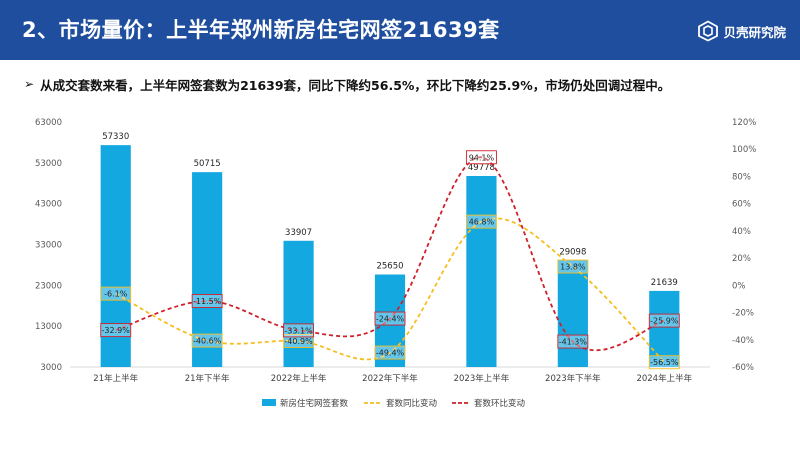 This screenshot has height=450, width=800. What do you see at coordinates (51, 368) in the screenshot?
I see `y-left-tick-label: 3000` at bounding box center [51, 368].